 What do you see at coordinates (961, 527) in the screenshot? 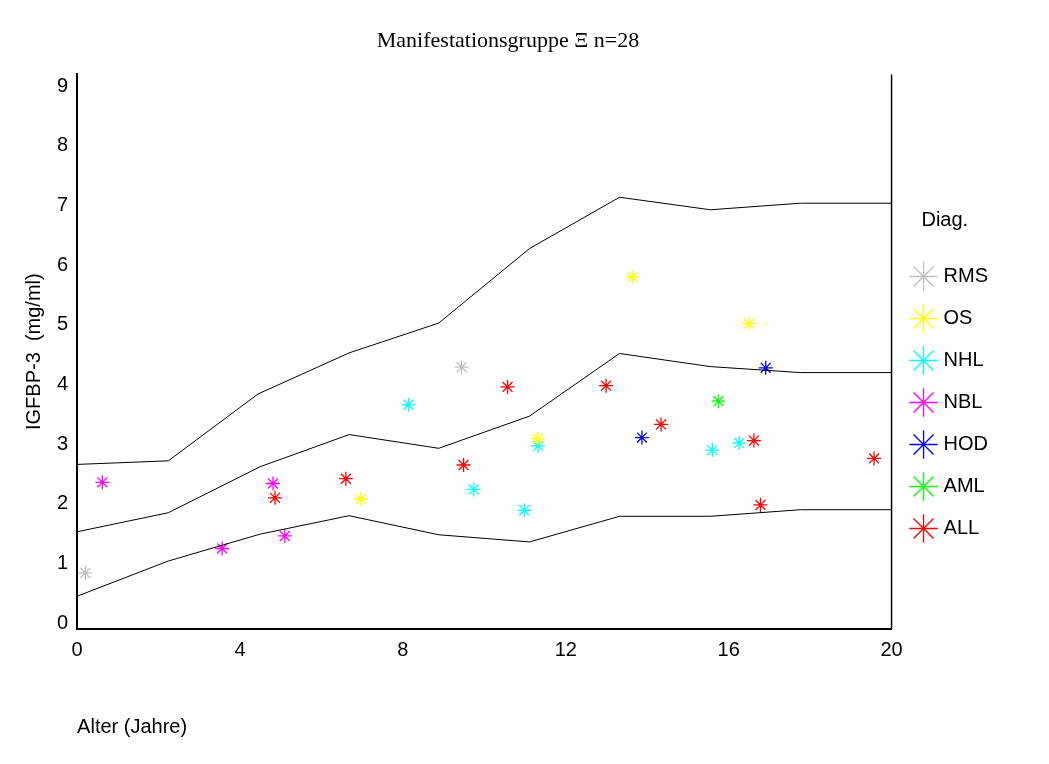
I see `legend-label: ALL` at bounding box center [961, 527].